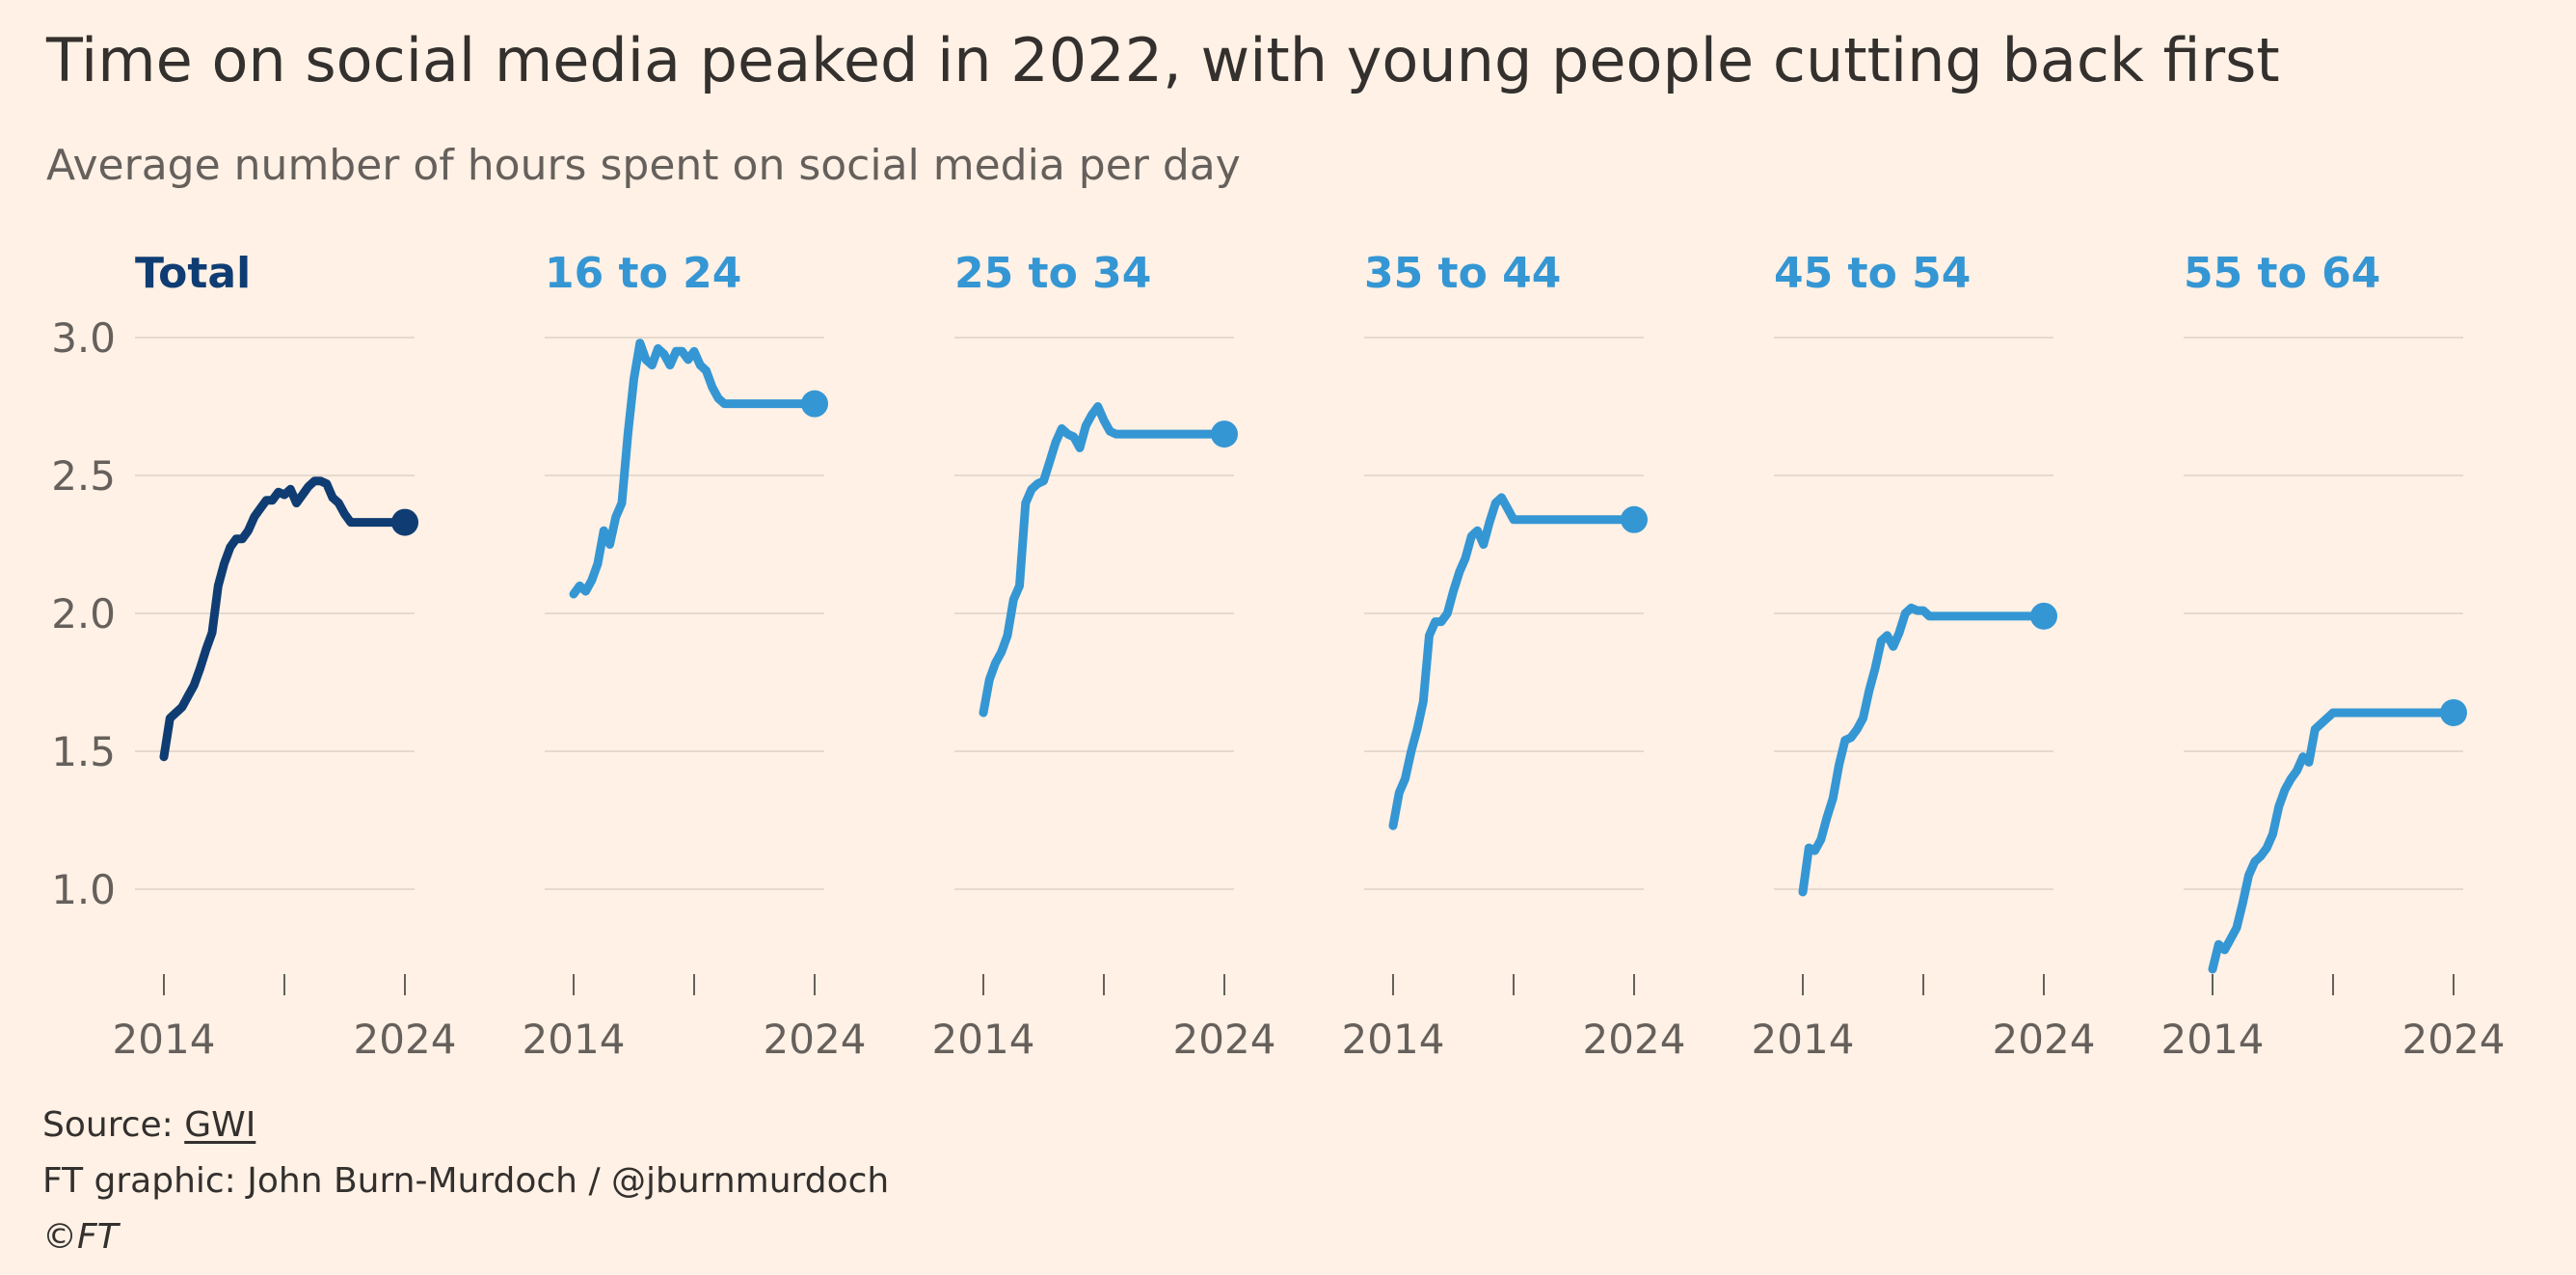  I want to click on panel-label: Total, so click(193, 273).